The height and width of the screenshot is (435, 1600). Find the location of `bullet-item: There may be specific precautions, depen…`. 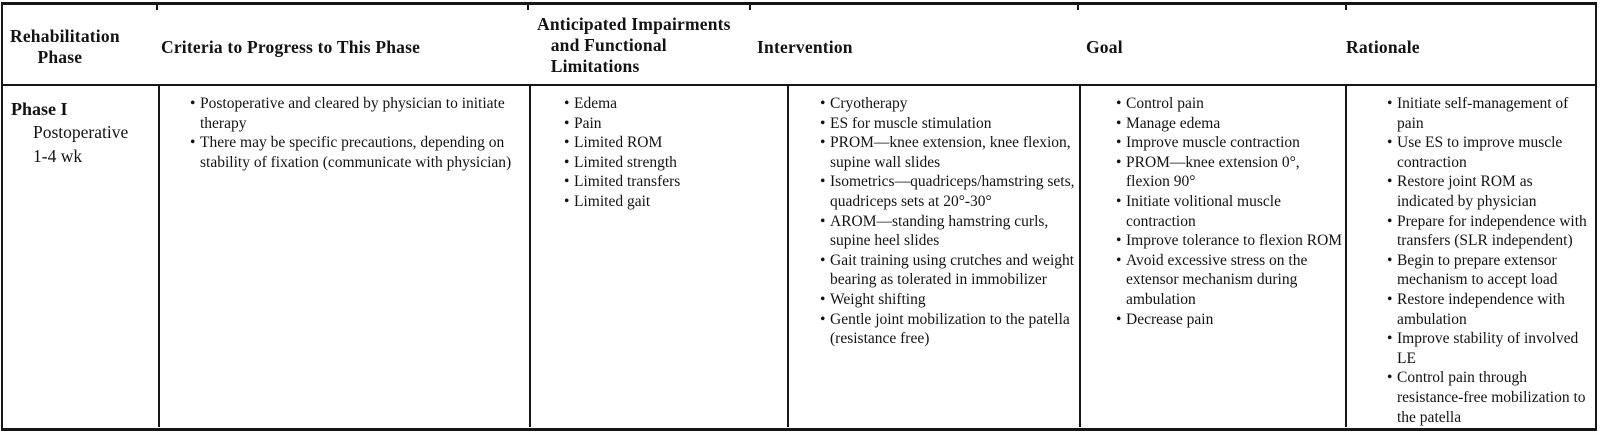

bullet-item: There may be specific precautions, depen… is located at coordinates (357, 152).